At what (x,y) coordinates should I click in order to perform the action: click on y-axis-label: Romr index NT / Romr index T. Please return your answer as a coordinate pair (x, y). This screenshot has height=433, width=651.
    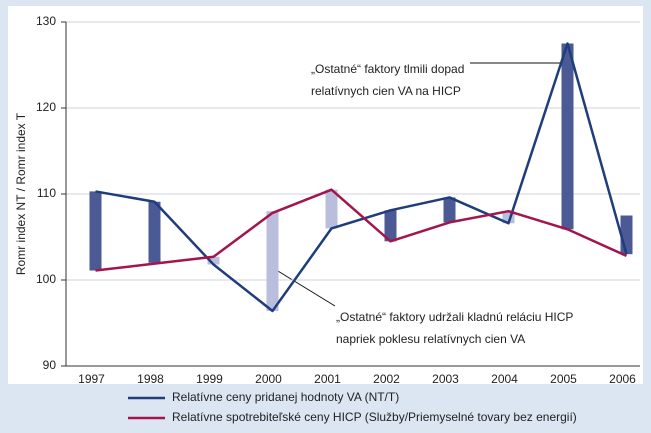
    Looking at the image, I should click on (21, 193).